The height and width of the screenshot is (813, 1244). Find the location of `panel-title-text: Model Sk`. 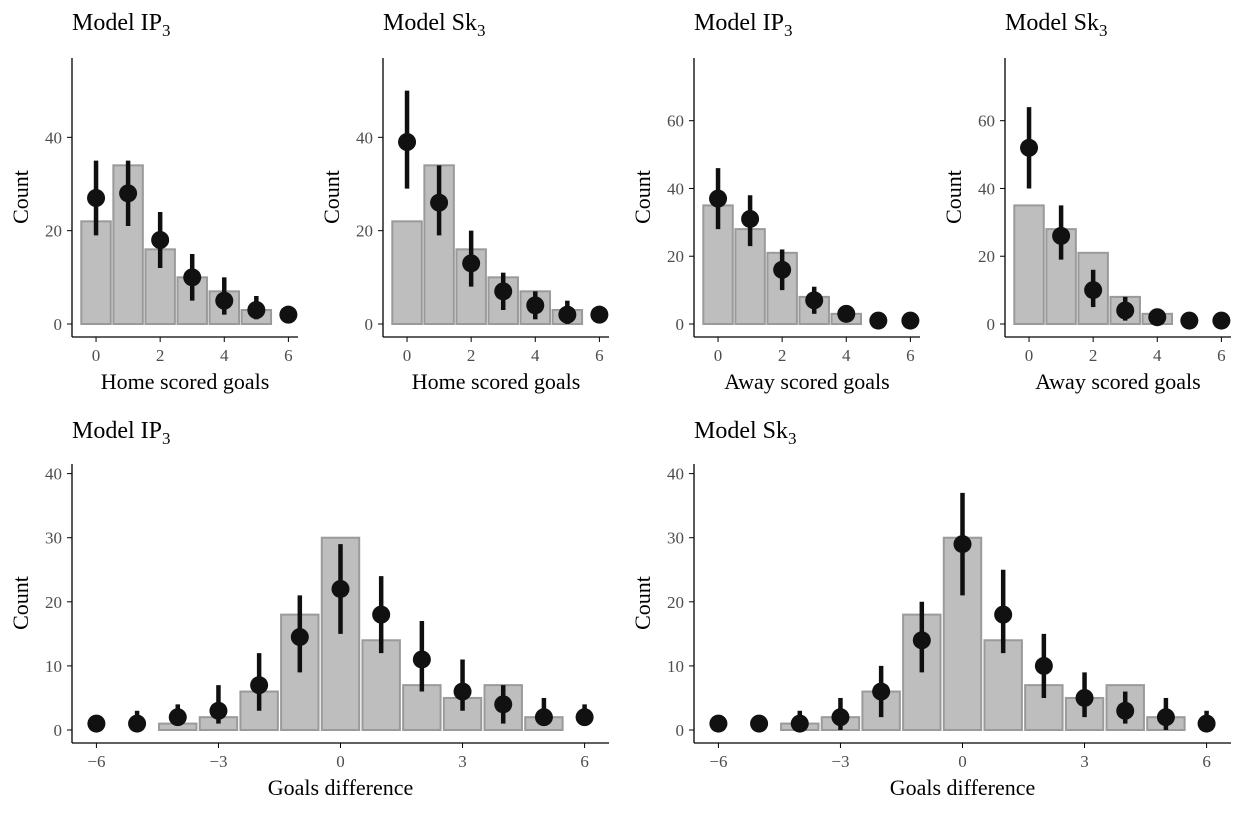

panel-title-text: Model Sk is located at coordinates (741, 431).